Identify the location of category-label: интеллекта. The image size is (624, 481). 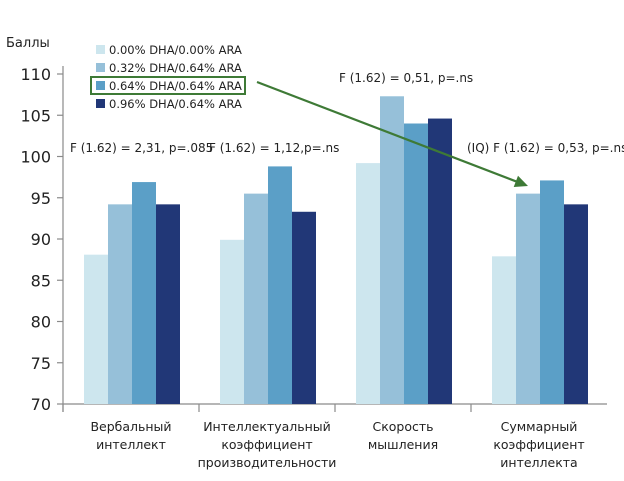
(538, 462).